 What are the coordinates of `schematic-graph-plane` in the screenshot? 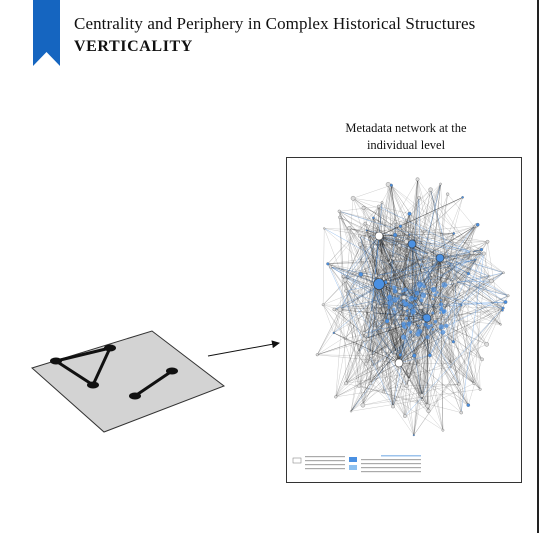 It's located at (128, 381).